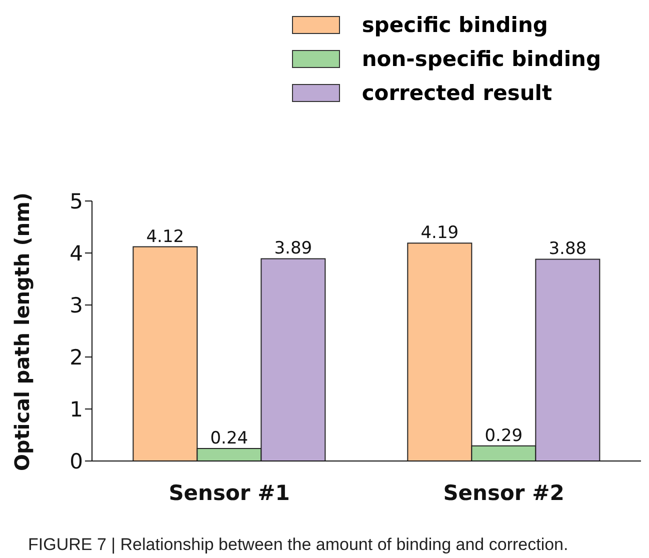  What do you see at coordinates (76, 253) in the screenshot?
I see `y-tick-label: 4` at bounding box center [76, 253].